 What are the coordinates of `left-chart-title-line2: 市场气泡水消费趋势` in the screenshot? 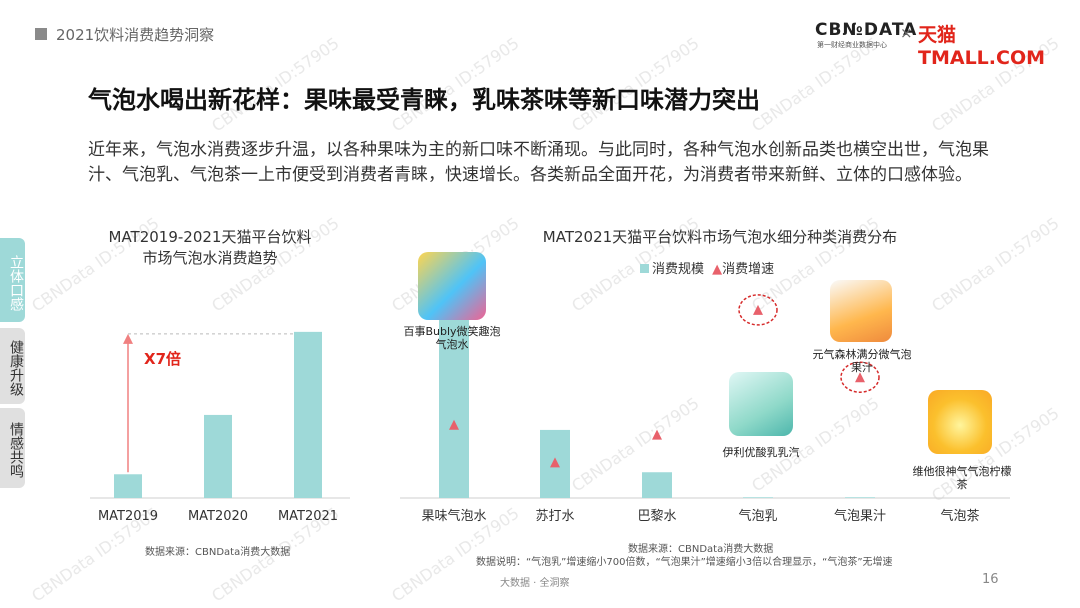 It's located at (210, 258).